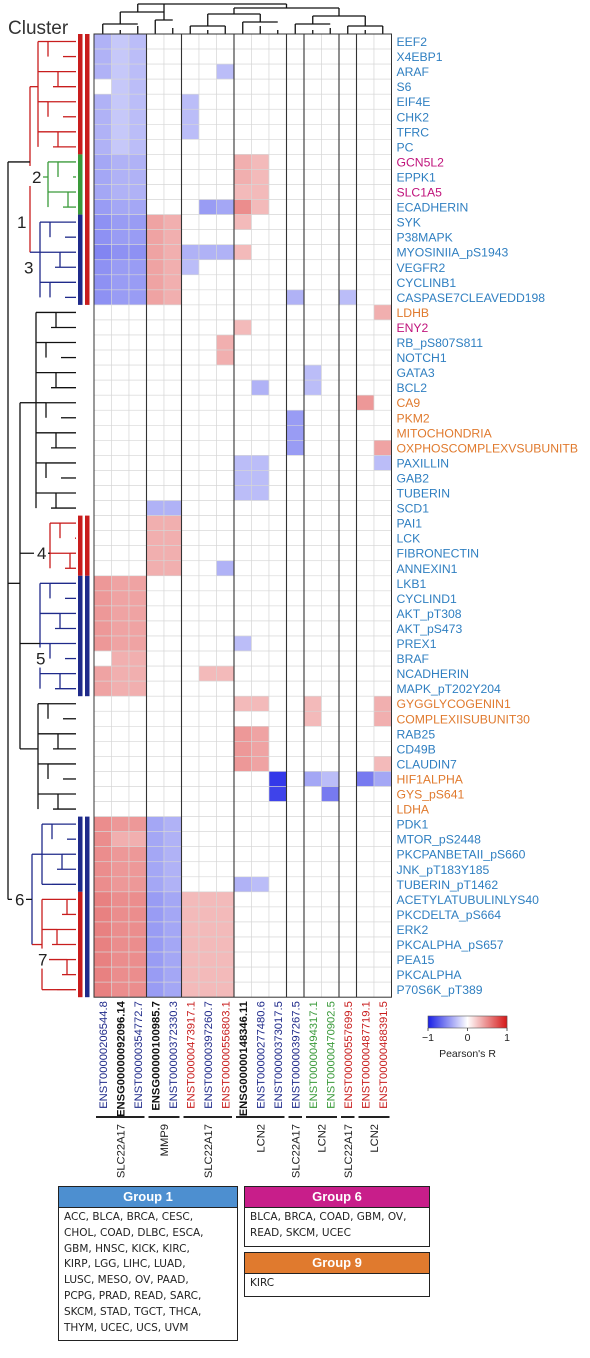 The width and height of the screenshot is (590, 1358). What do you see at coordinates (466, 1037) in the screenshot?
I see `colorbar: −1 0 1 Pearson's R` at bounding box center [466, 1037].